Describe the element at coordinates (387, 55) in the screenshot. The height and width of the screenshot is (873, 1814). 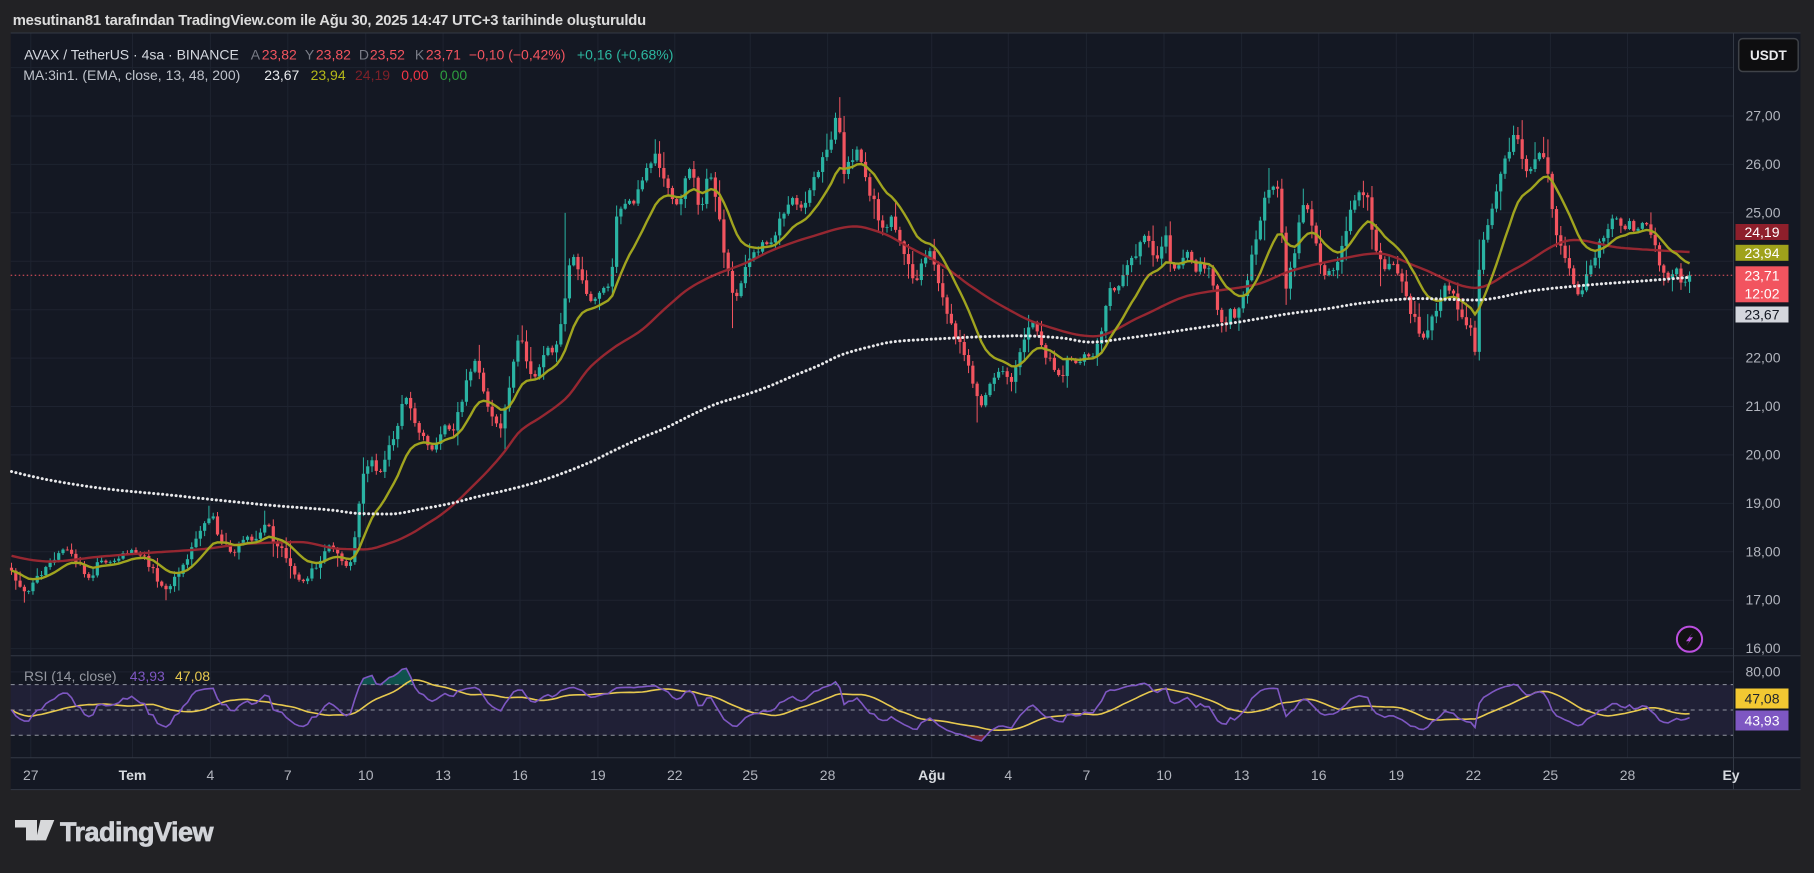
I see `svg-text: 23,52` at that location.